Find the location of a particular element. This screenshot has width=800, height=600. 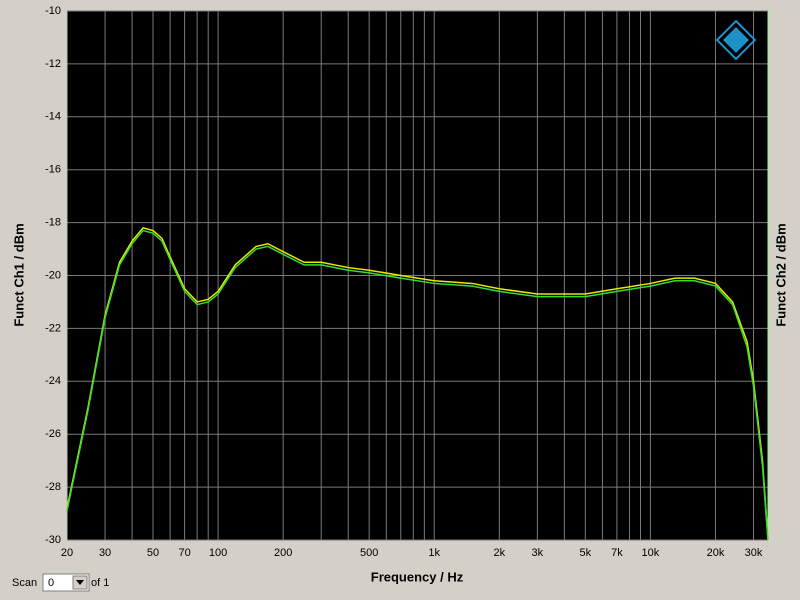

y-tick-label: -28 is located at coordinates (53, 487).